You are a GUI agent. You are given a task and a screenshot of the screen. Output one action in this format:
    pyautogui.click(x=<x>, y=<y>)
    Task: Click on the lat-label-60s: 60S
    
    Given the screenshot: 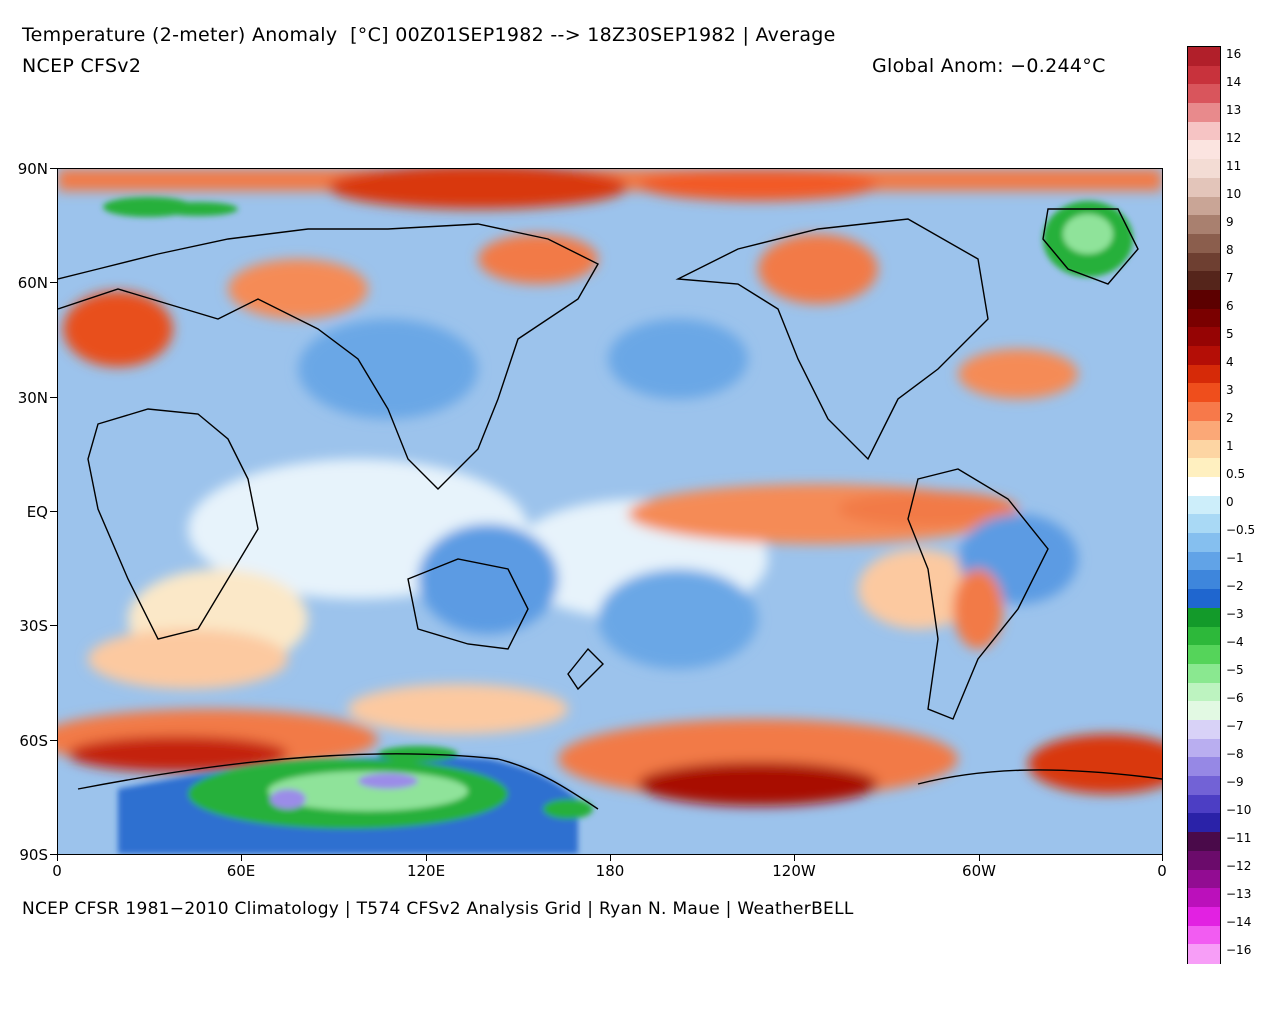 What is the action you would take?
    pyautogui.click(x=33, y=741)
    